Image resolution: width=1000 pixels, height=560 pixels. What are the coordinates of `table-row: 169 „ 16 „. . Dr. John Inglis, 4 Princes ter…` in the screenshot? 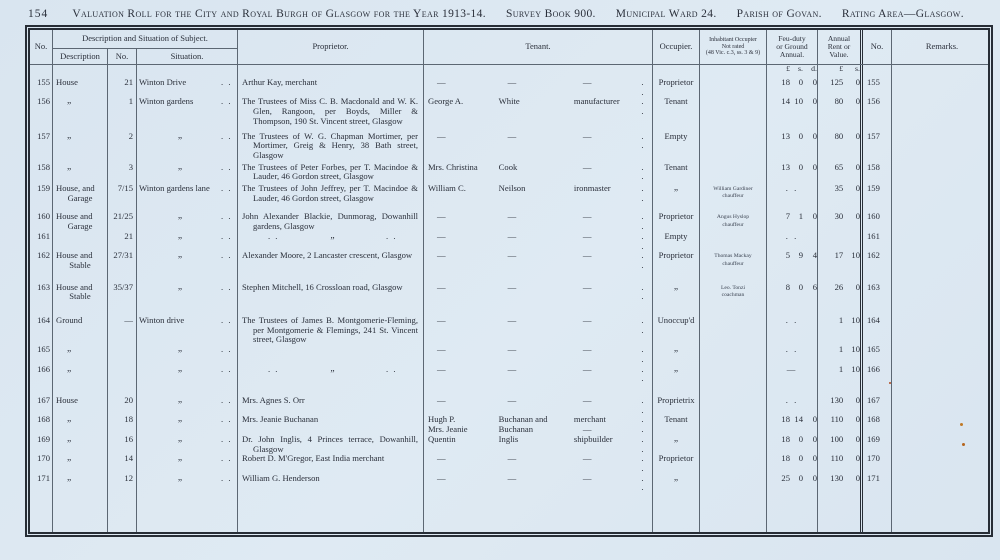 It's located at (509, 444).